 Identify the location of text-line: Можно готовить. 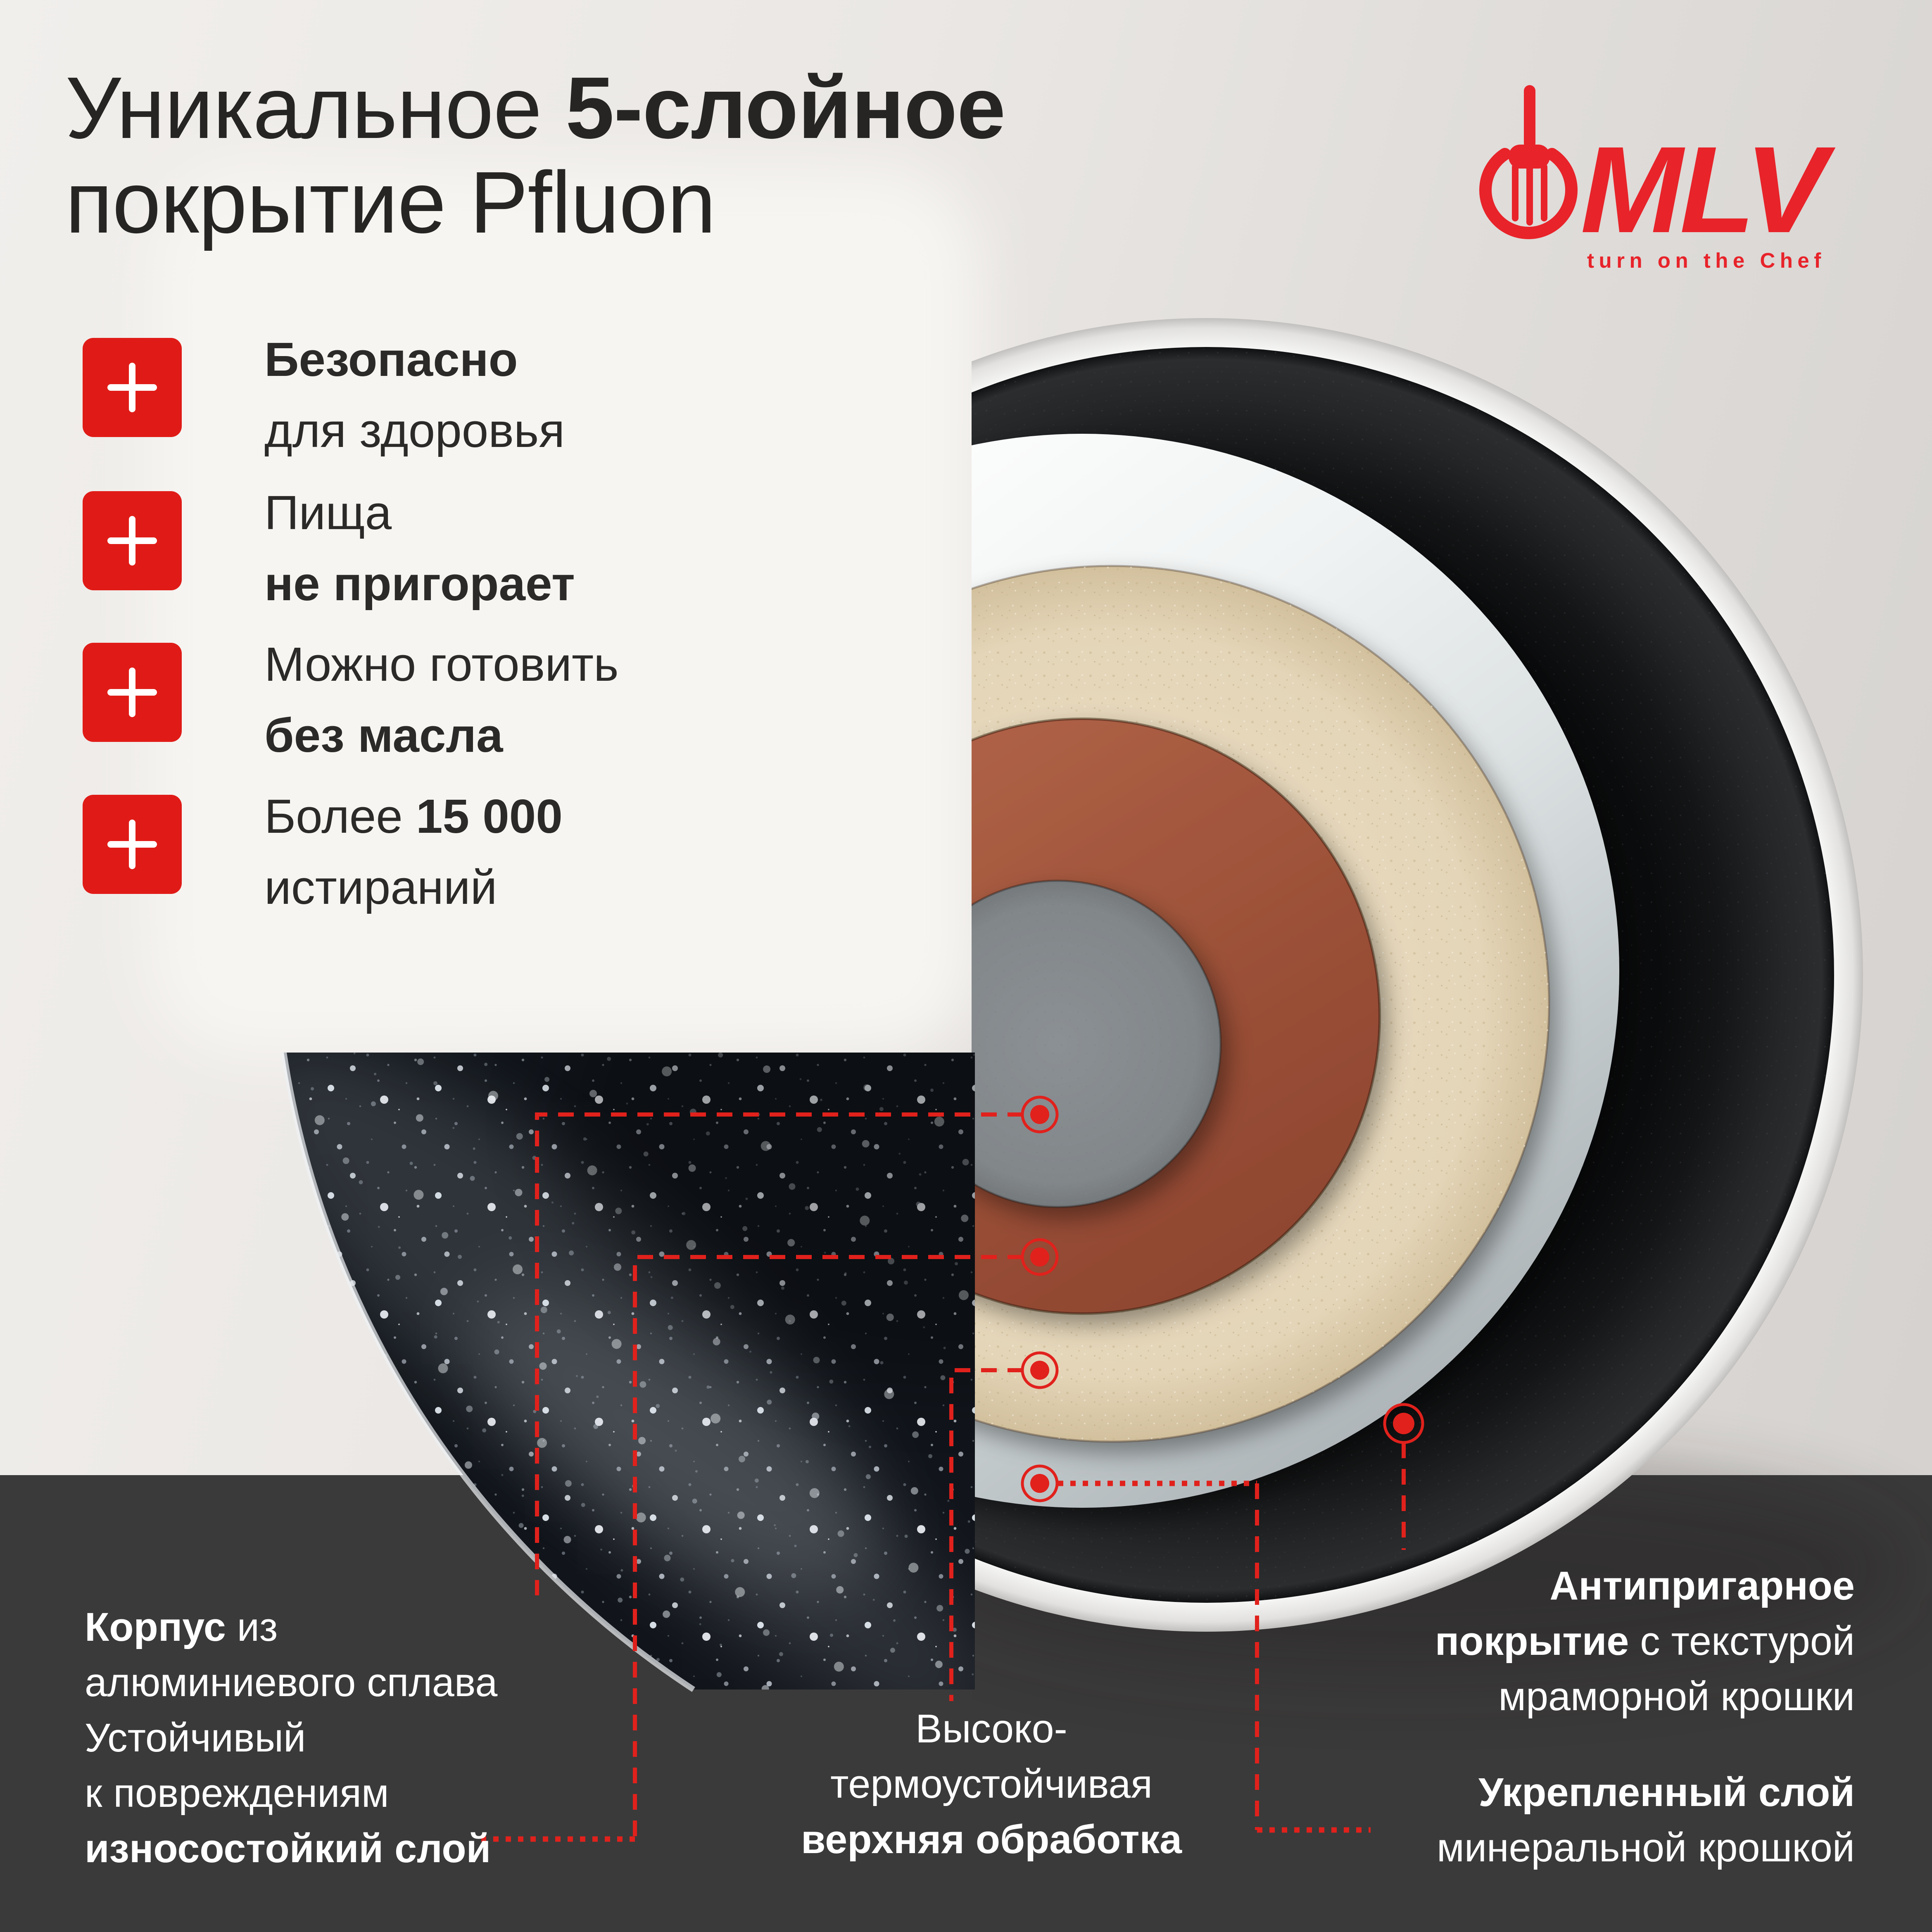
(442, 664).